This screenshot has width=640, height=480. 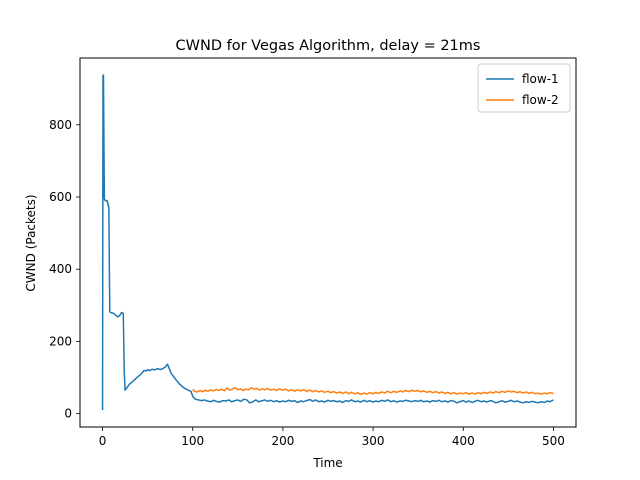 I want to click on x-tick-label: 400, so click(x=463, y=441).